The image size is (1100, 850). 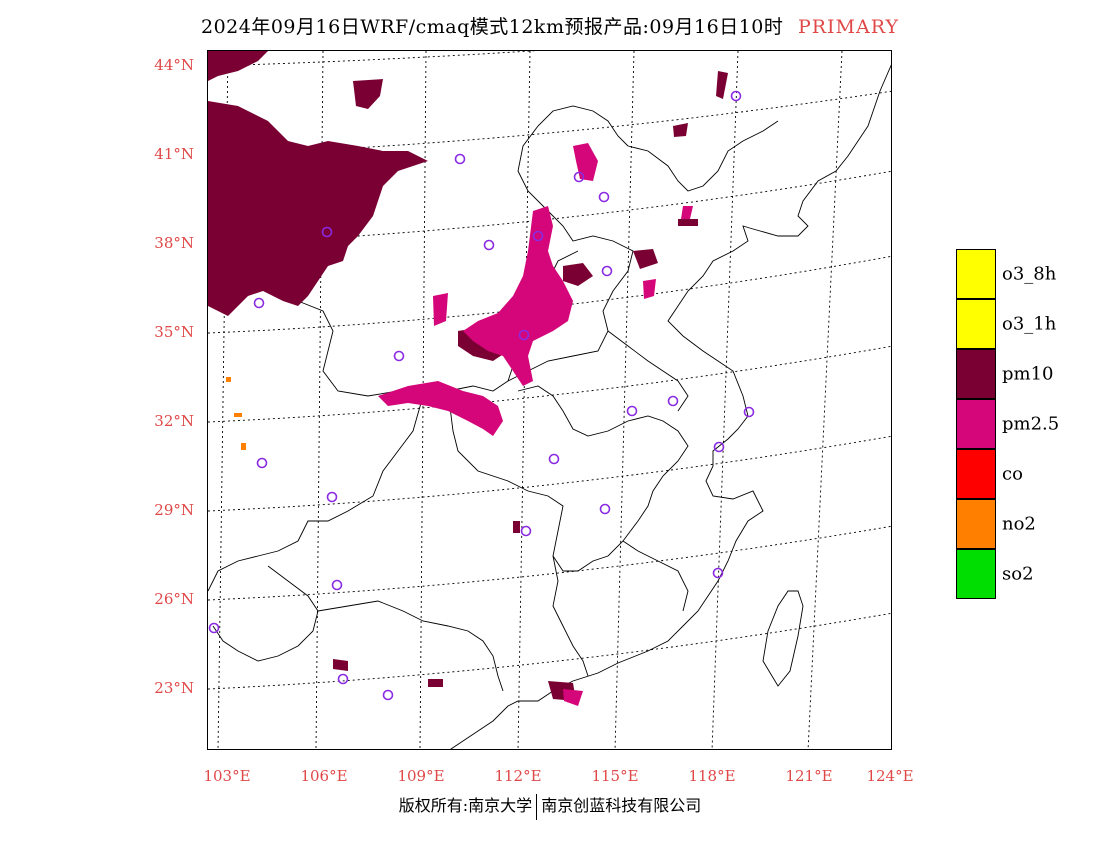 I want to click on lat-label-38: 38°N, so click(x=174, y=243).